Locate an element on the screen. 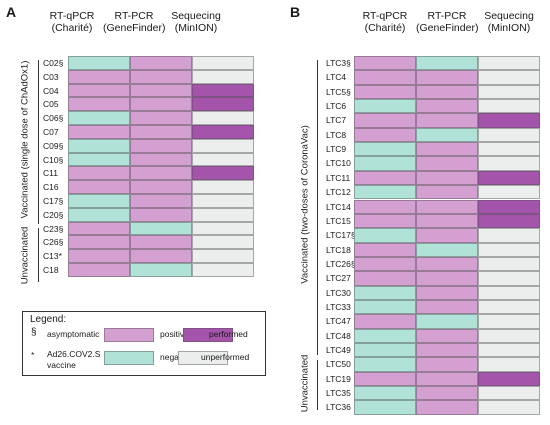 This screenshot has width=550, height=425. b-group-bracket-unvaccinated is located at coordinates (317, 385).